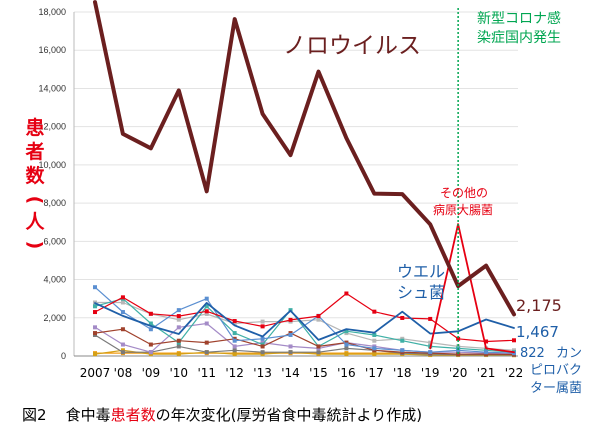  What do you see at coordinates (35, 245) in the screenshot?
I see `y-axis-label-char: )` at bounding box center [35, 245].